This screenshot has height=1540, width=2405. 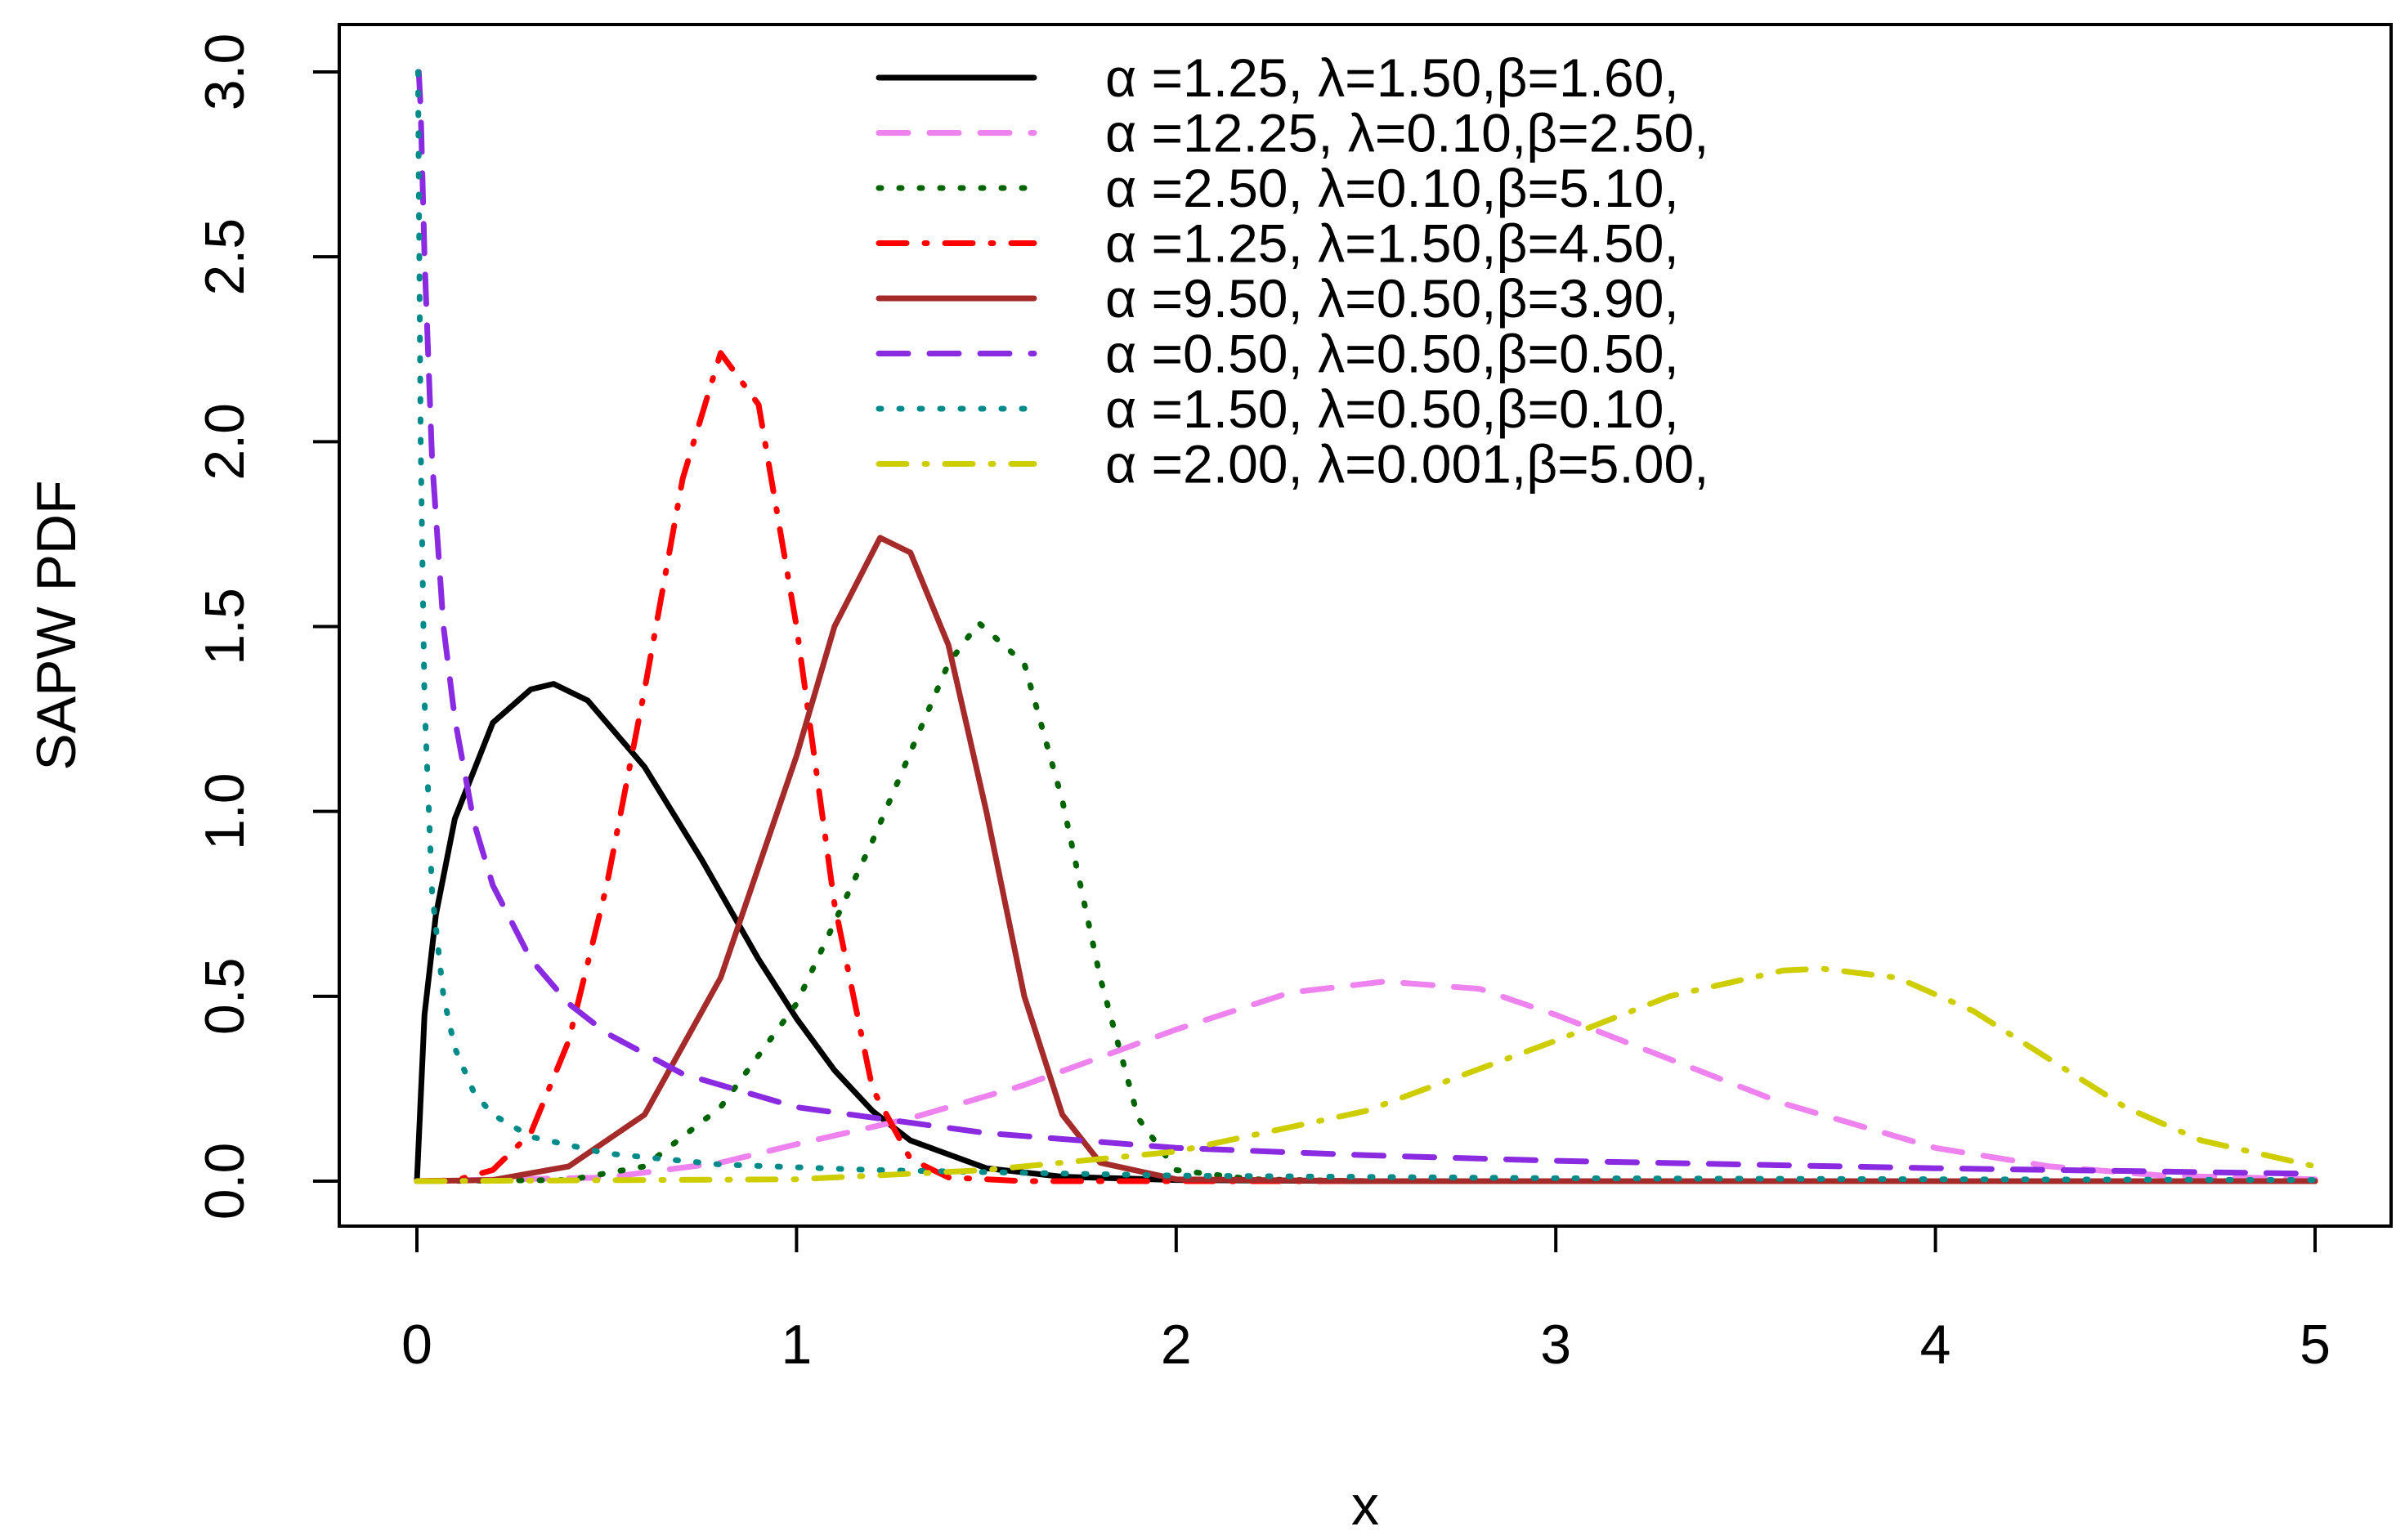 What do you see at coordinates (225, 1182) in the screenshot?
I see `y-tick-label: 0.0` at bounding box center [225, 1182].